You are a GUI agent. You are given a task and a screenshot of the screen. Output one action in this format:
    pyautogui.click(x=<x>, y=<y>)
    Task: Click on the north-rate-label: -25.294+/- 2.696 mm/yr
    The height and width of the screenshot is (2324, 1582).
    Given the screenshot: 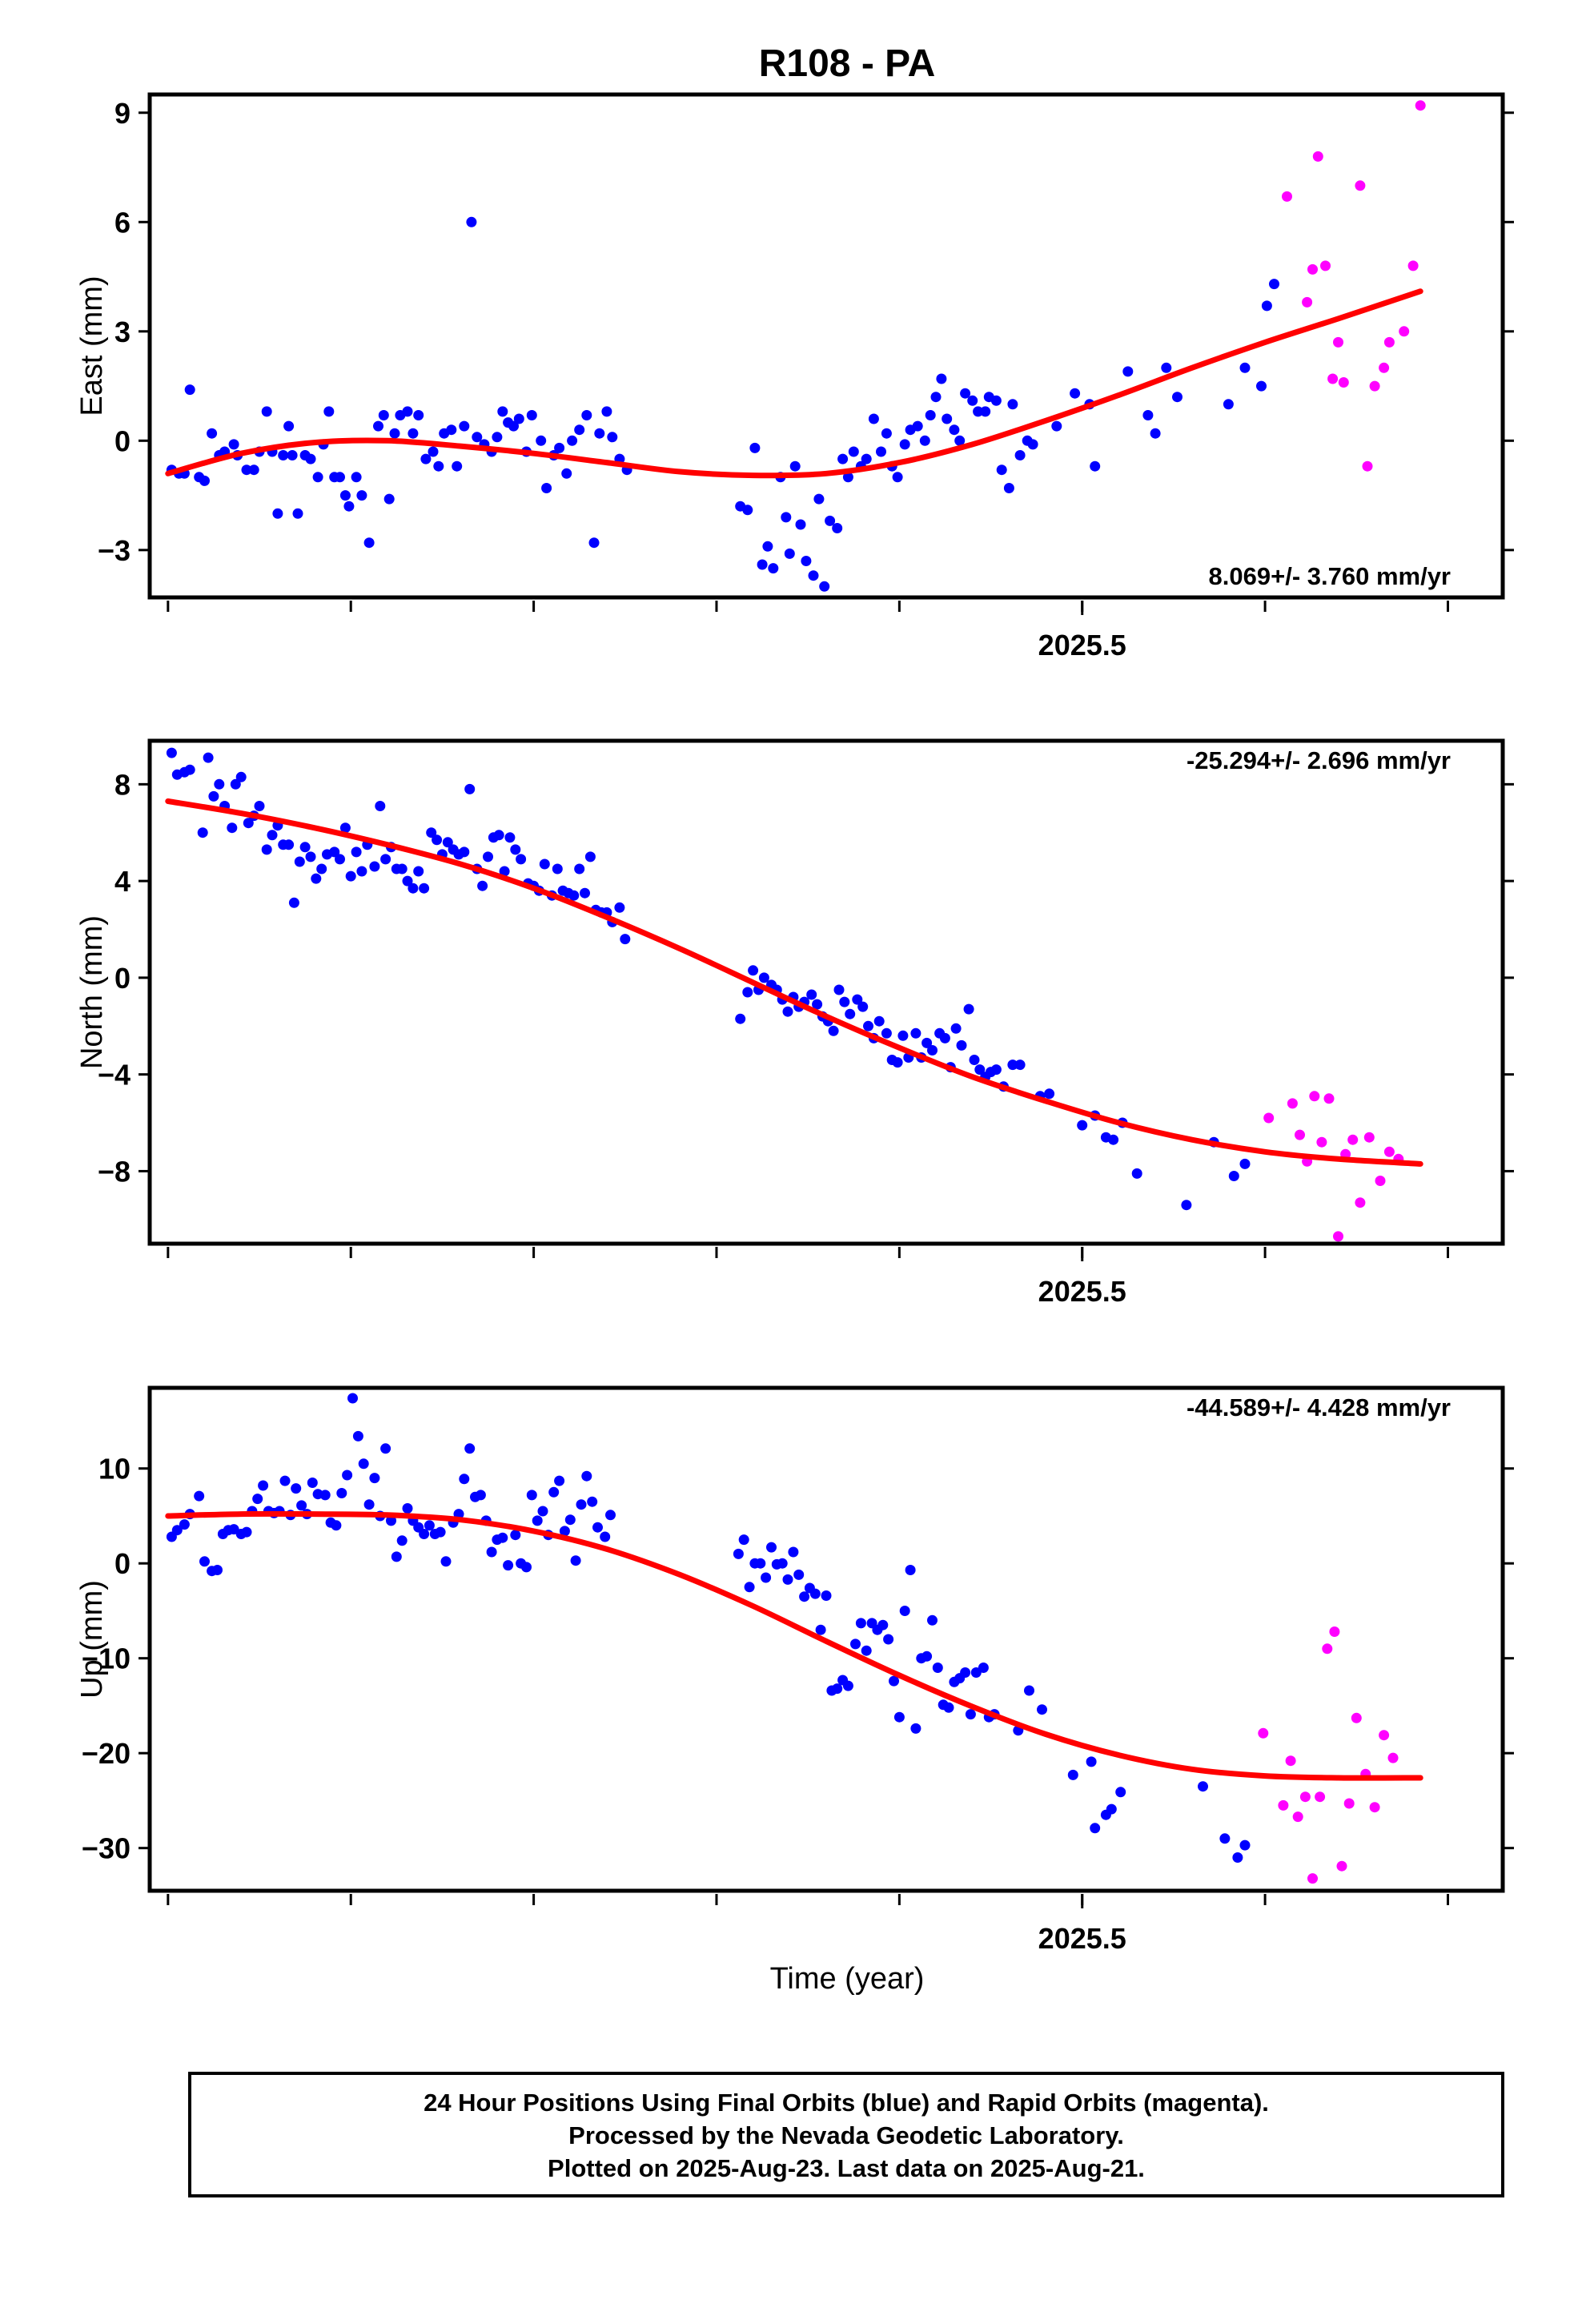 What is the action you would take?
    pyautogui.click(x=1318, y=760)
    